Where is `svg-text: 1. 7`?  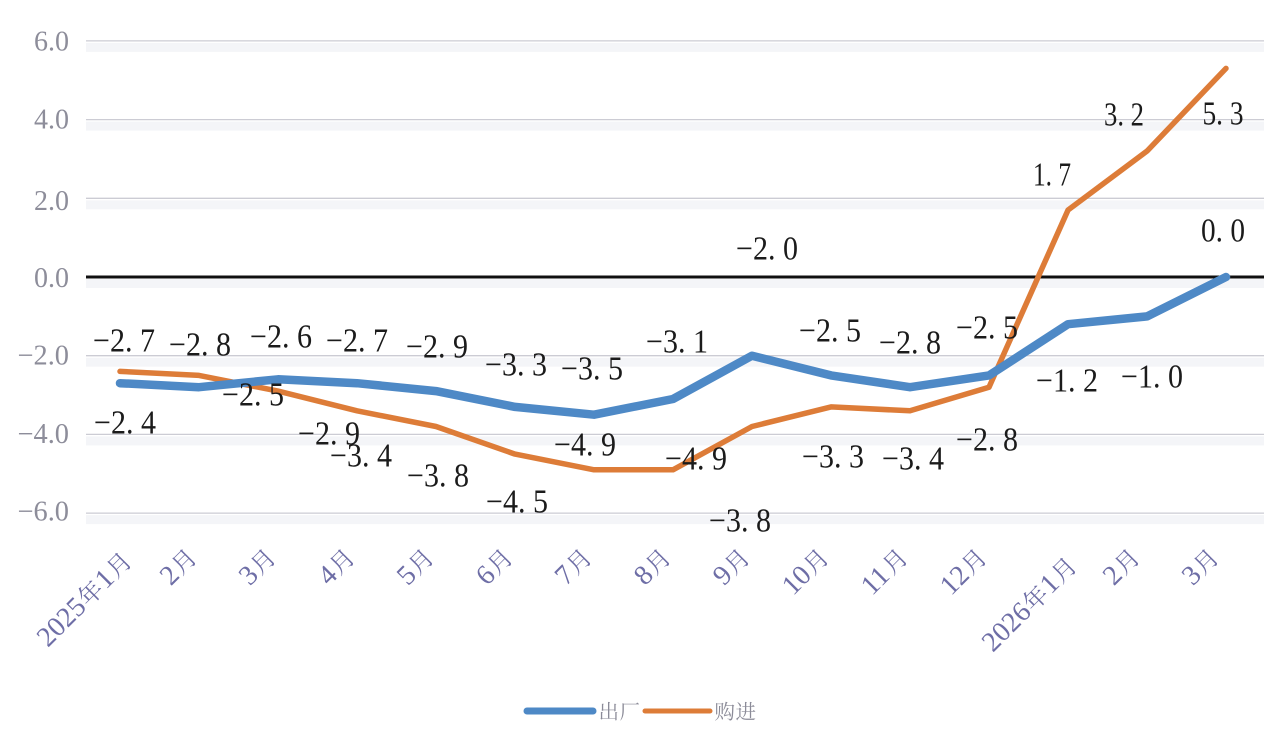 svg-text: 1. 7 is located at coordinates (1052, 175).